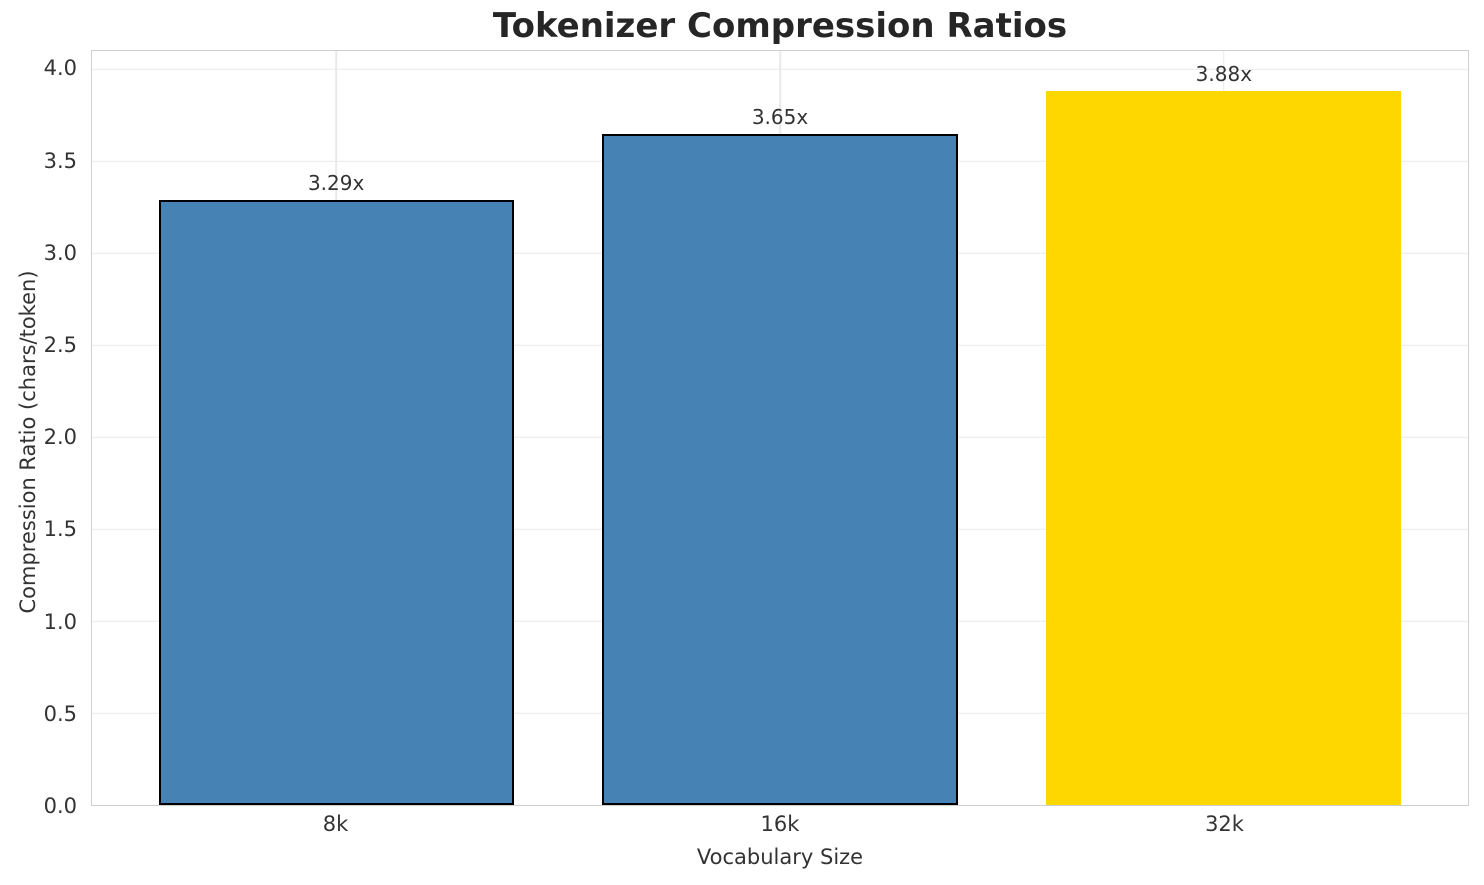  What do you see at coordinates (60, 160) in the screenshot?
I see `y-tick-label: 3.5` at bounding box center [60, 160].